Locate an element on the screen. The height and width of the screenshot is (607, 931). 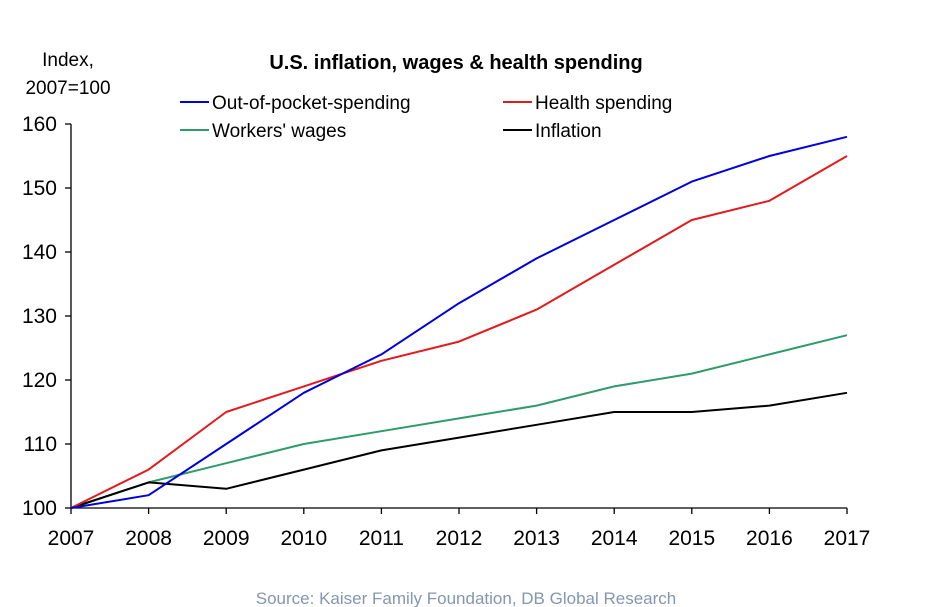
y-tick-label: 120 is located at coordinates (39, 380).